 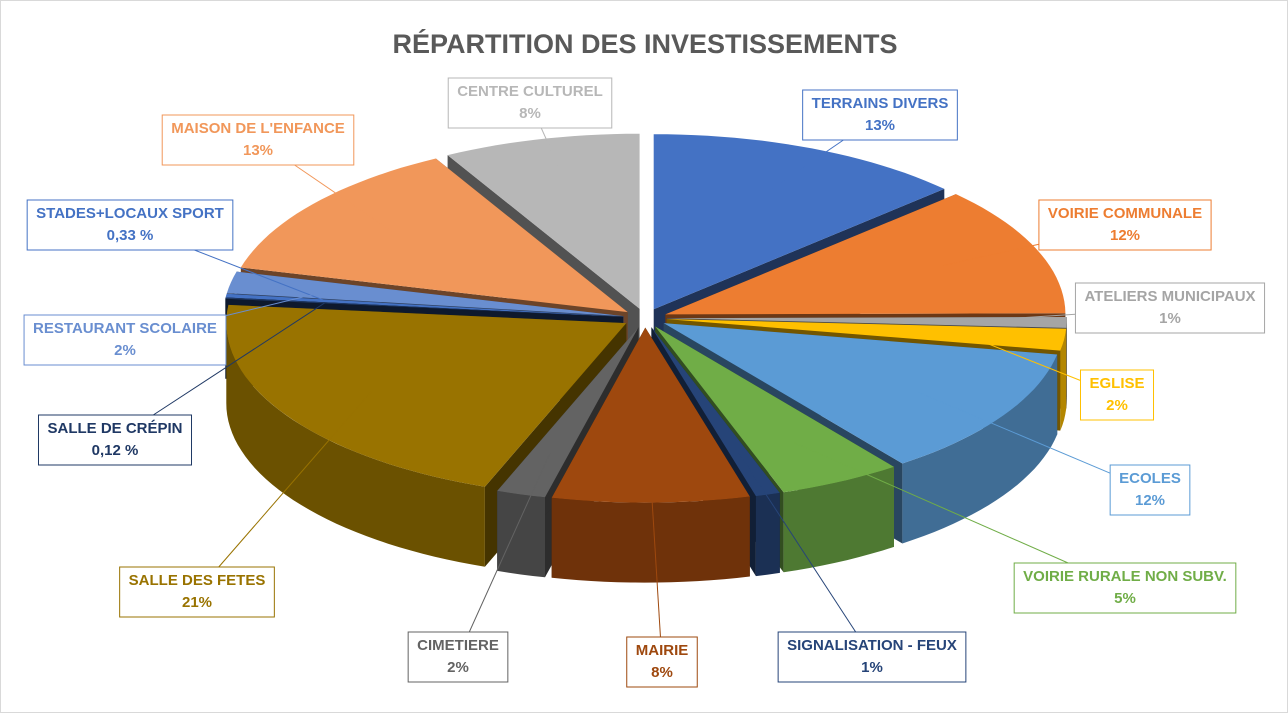 What do you see at coordinates (1125, 598) in the screenshot?
I see `label-value: 5%` at bounding box center [1125, 598].